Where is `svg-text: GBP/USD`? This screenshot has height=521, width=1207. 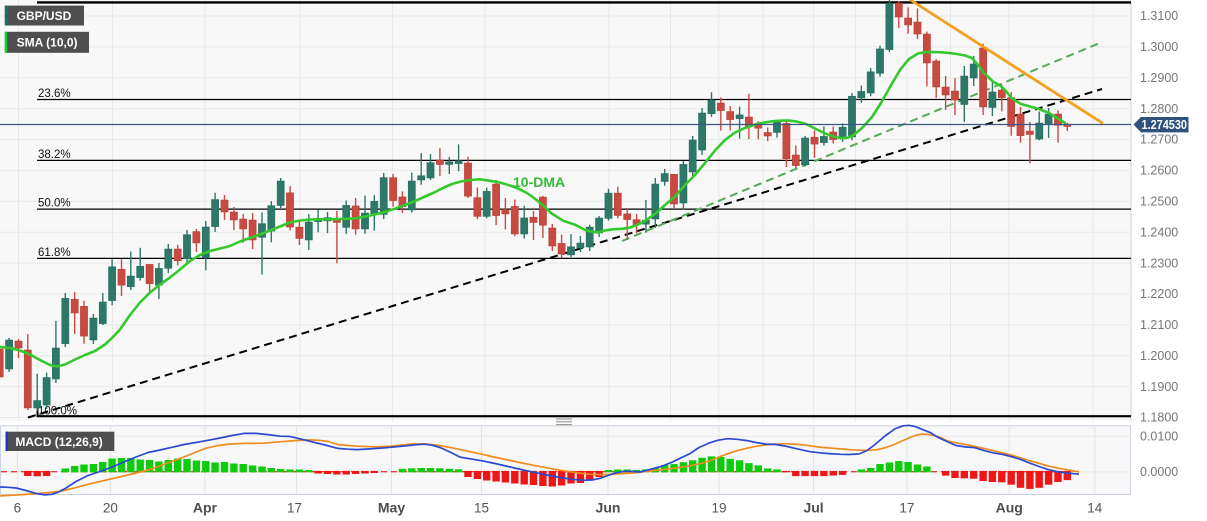
svg-text: GBP/USD is located at coordinates (44, 16).